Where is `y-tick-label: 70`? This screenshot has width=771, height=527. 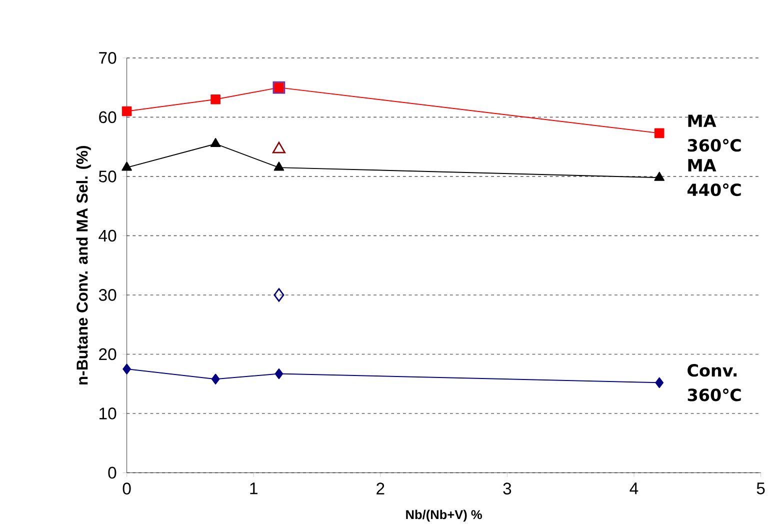
y-tick-label: 70 is located at coordinates (107, 58).